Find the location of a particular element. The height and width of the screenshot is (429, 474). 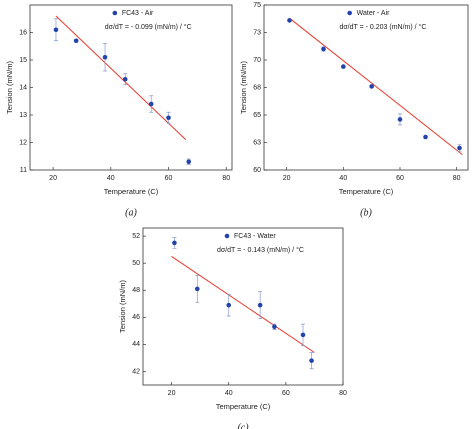

legend-label: FC43 - Air is located at coordinates (138, 13).